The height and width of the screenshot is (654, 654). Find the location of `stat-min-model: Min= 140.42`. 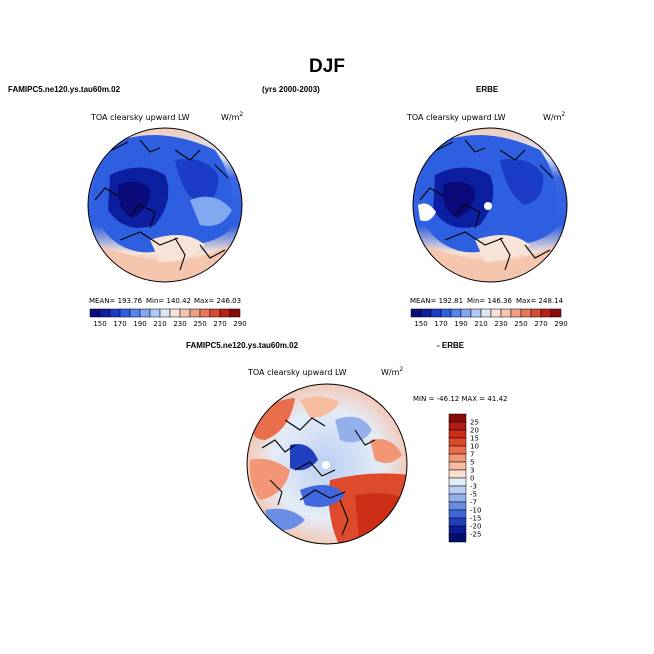

stat-min-model: Min= 140.42 is located at coordinates (168, 301).